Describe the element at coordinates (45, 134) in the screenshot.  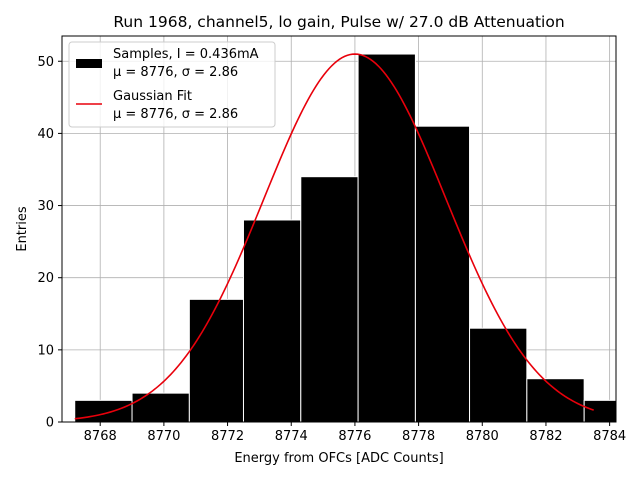
I see `y-tick-label: 40` at that location.